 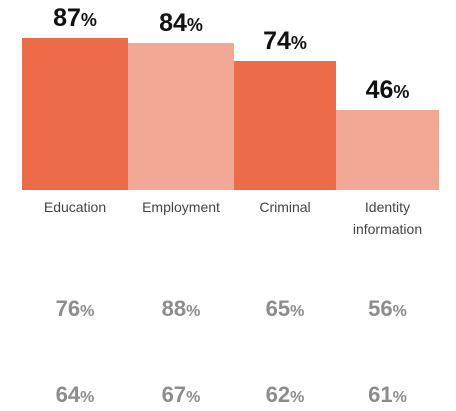 What do you see at coordinates (387, 394) in the screenshot?
I see `row-2-value: 61%` at bounding box center [387, 394].